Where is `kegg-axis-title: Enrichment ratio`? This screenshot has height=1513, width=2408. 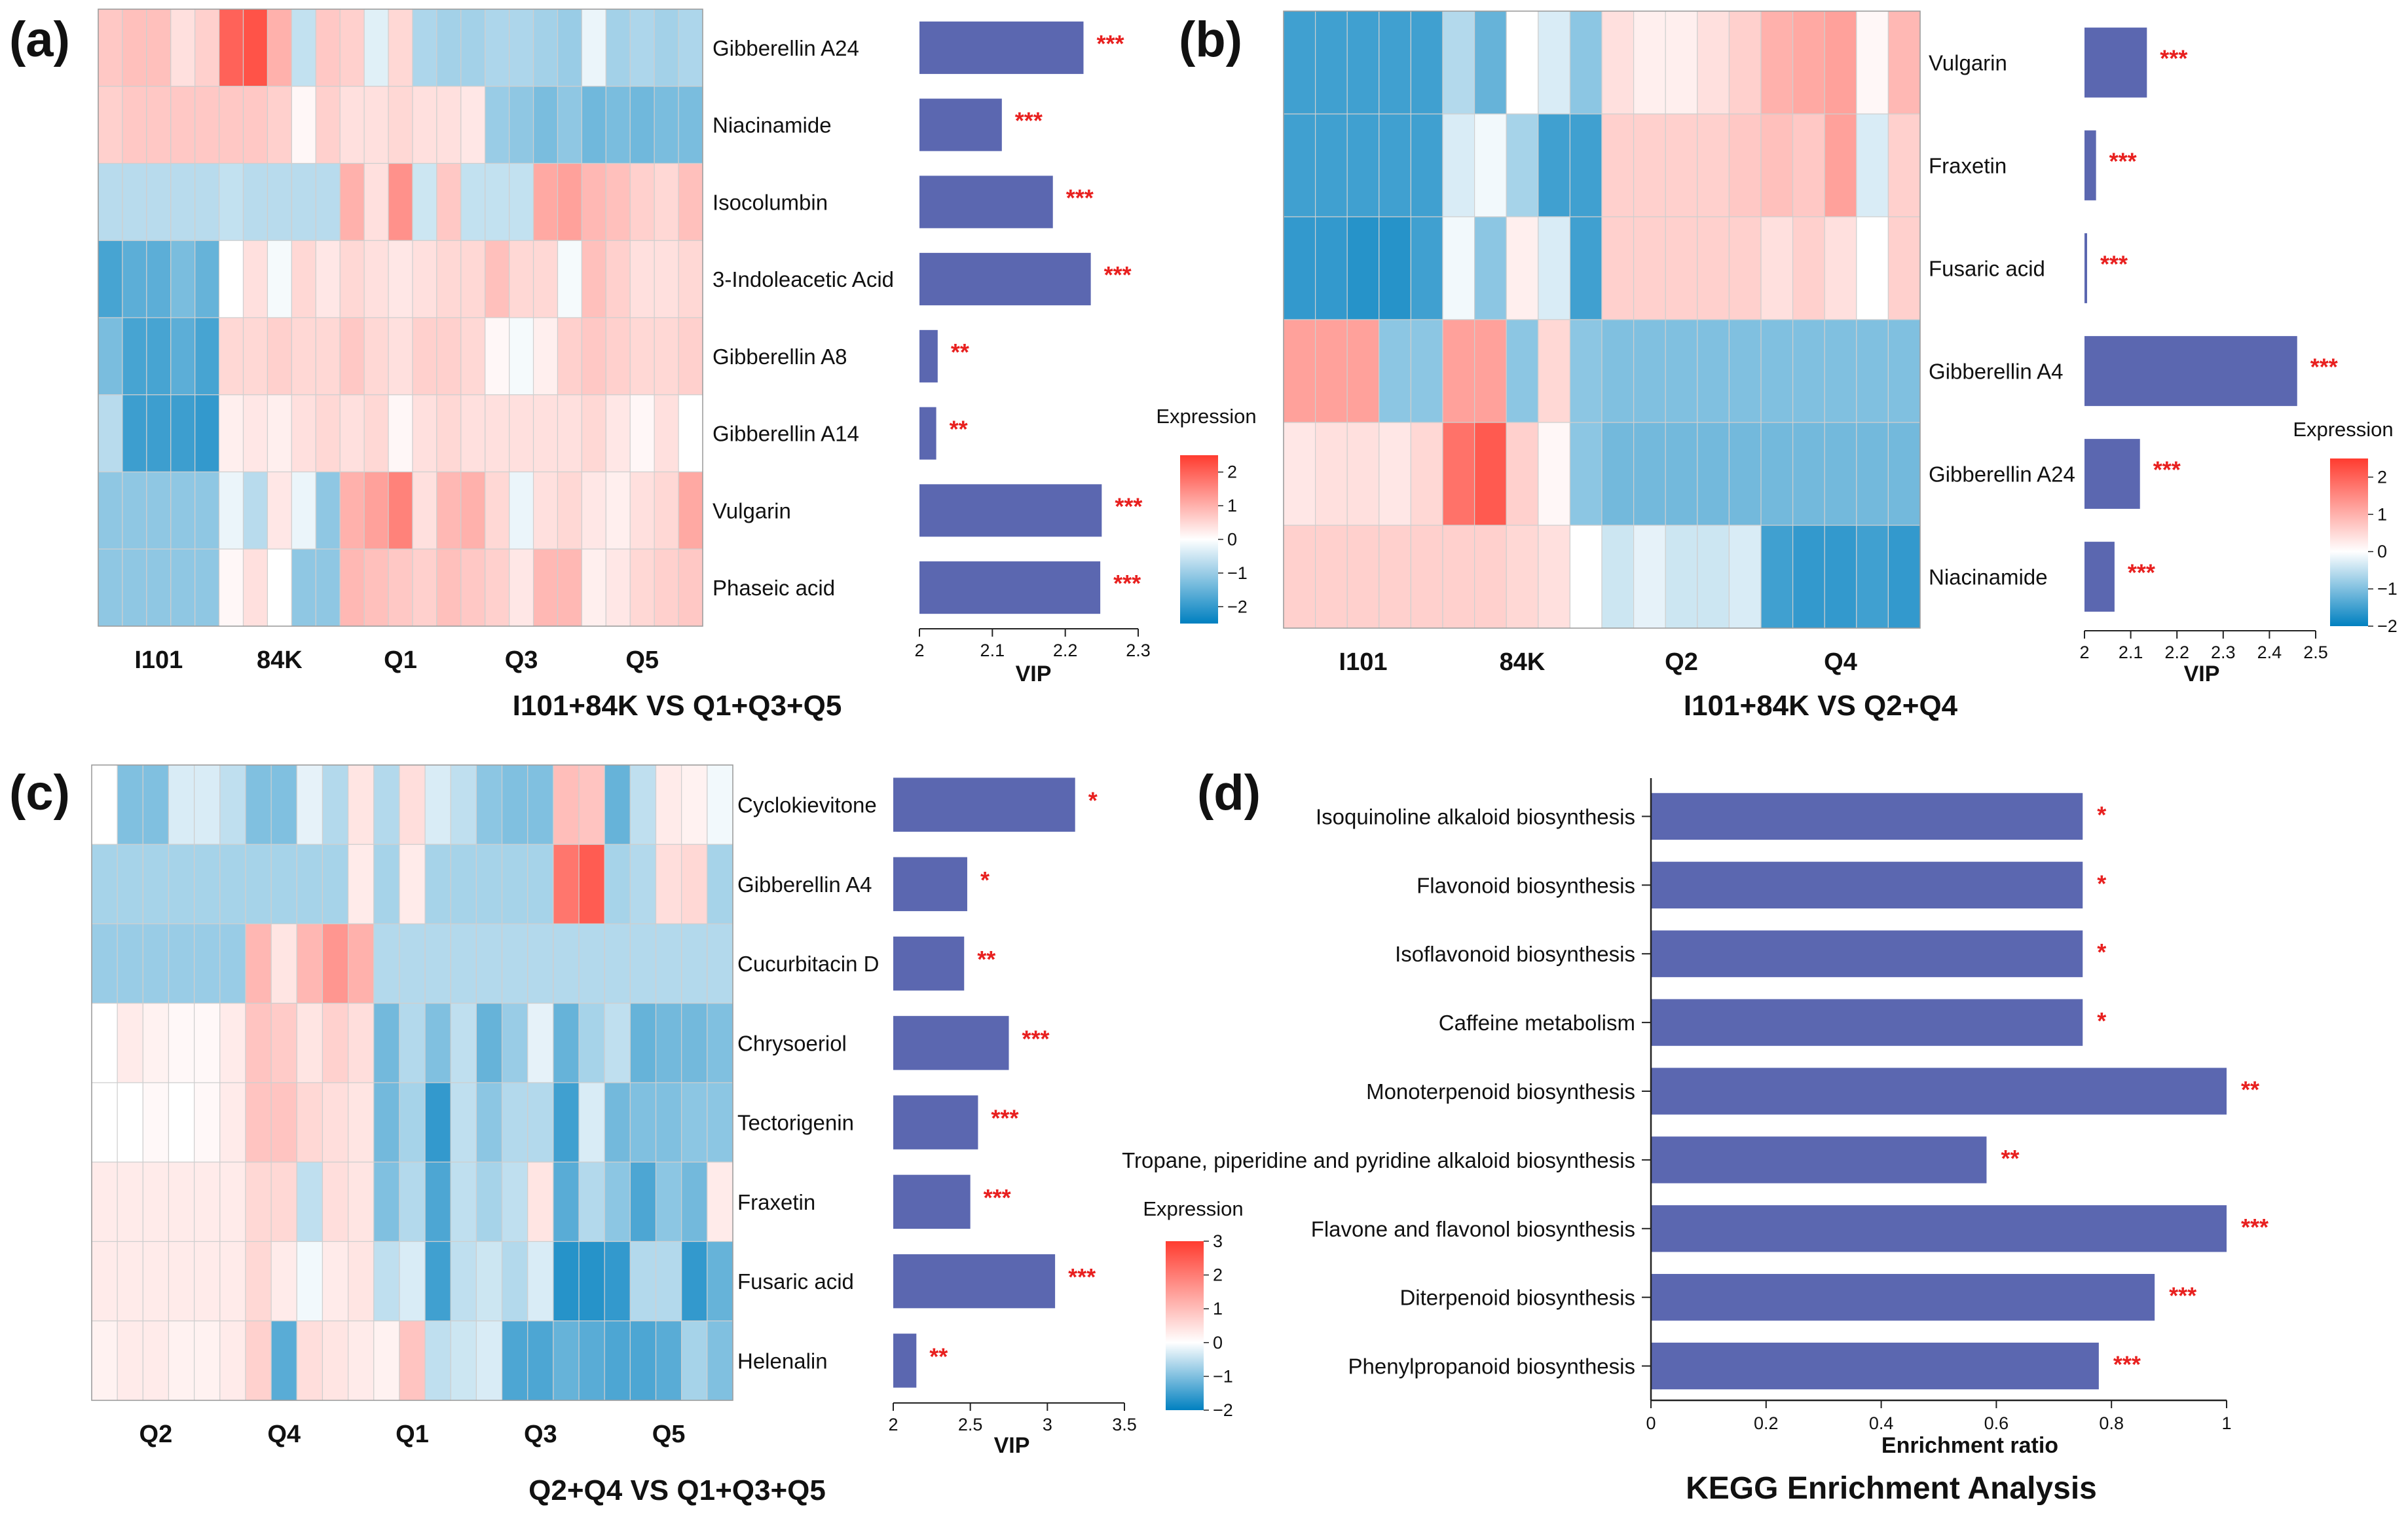 kegg-axis-title: Enrichment ratio is located at coordinates (1969, 1446).